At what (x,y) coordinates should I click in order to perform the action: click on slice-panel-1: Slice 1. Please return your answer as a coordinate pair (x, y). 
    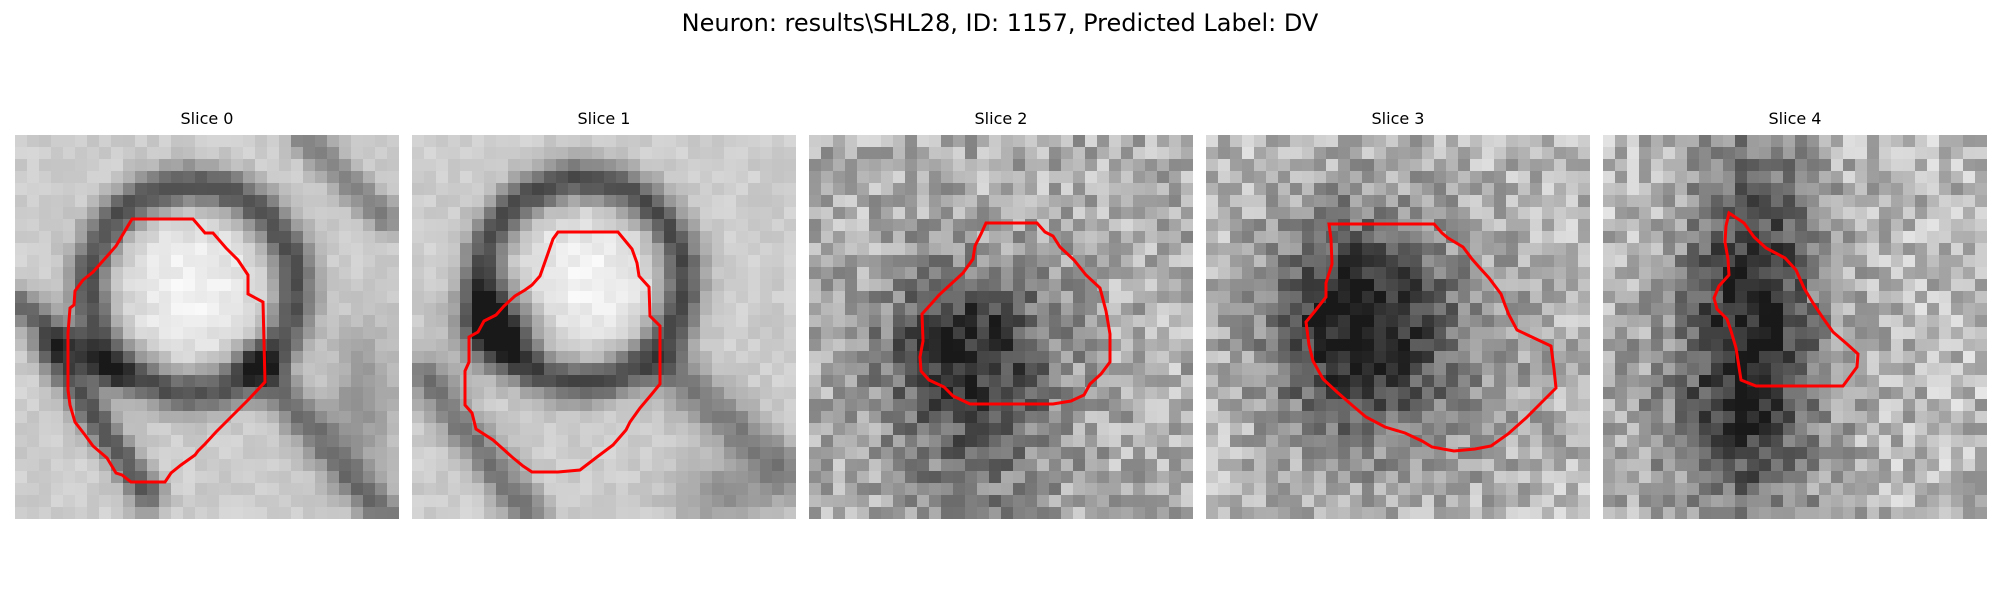
    Looking at the image, I should click on (604, 313).